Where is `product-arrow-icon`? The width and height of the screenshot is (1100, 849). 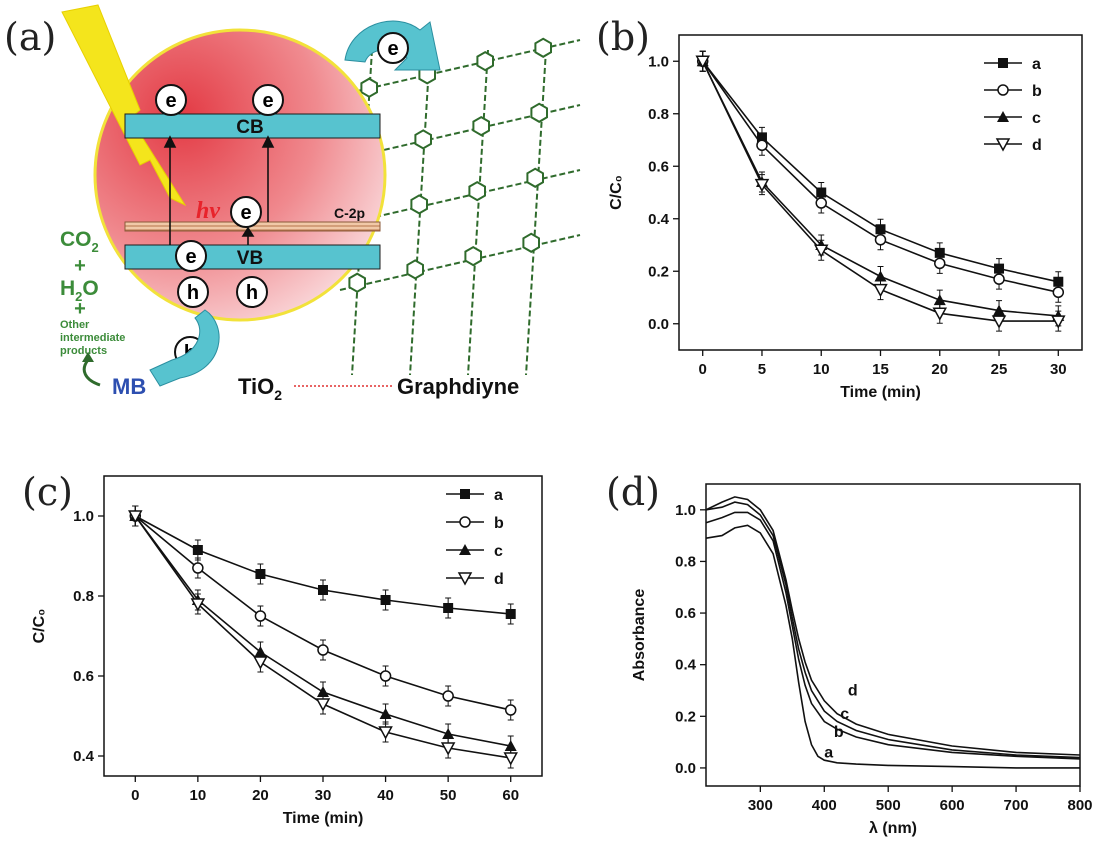
product-arrow-icon is located at coordinates (91, 373).